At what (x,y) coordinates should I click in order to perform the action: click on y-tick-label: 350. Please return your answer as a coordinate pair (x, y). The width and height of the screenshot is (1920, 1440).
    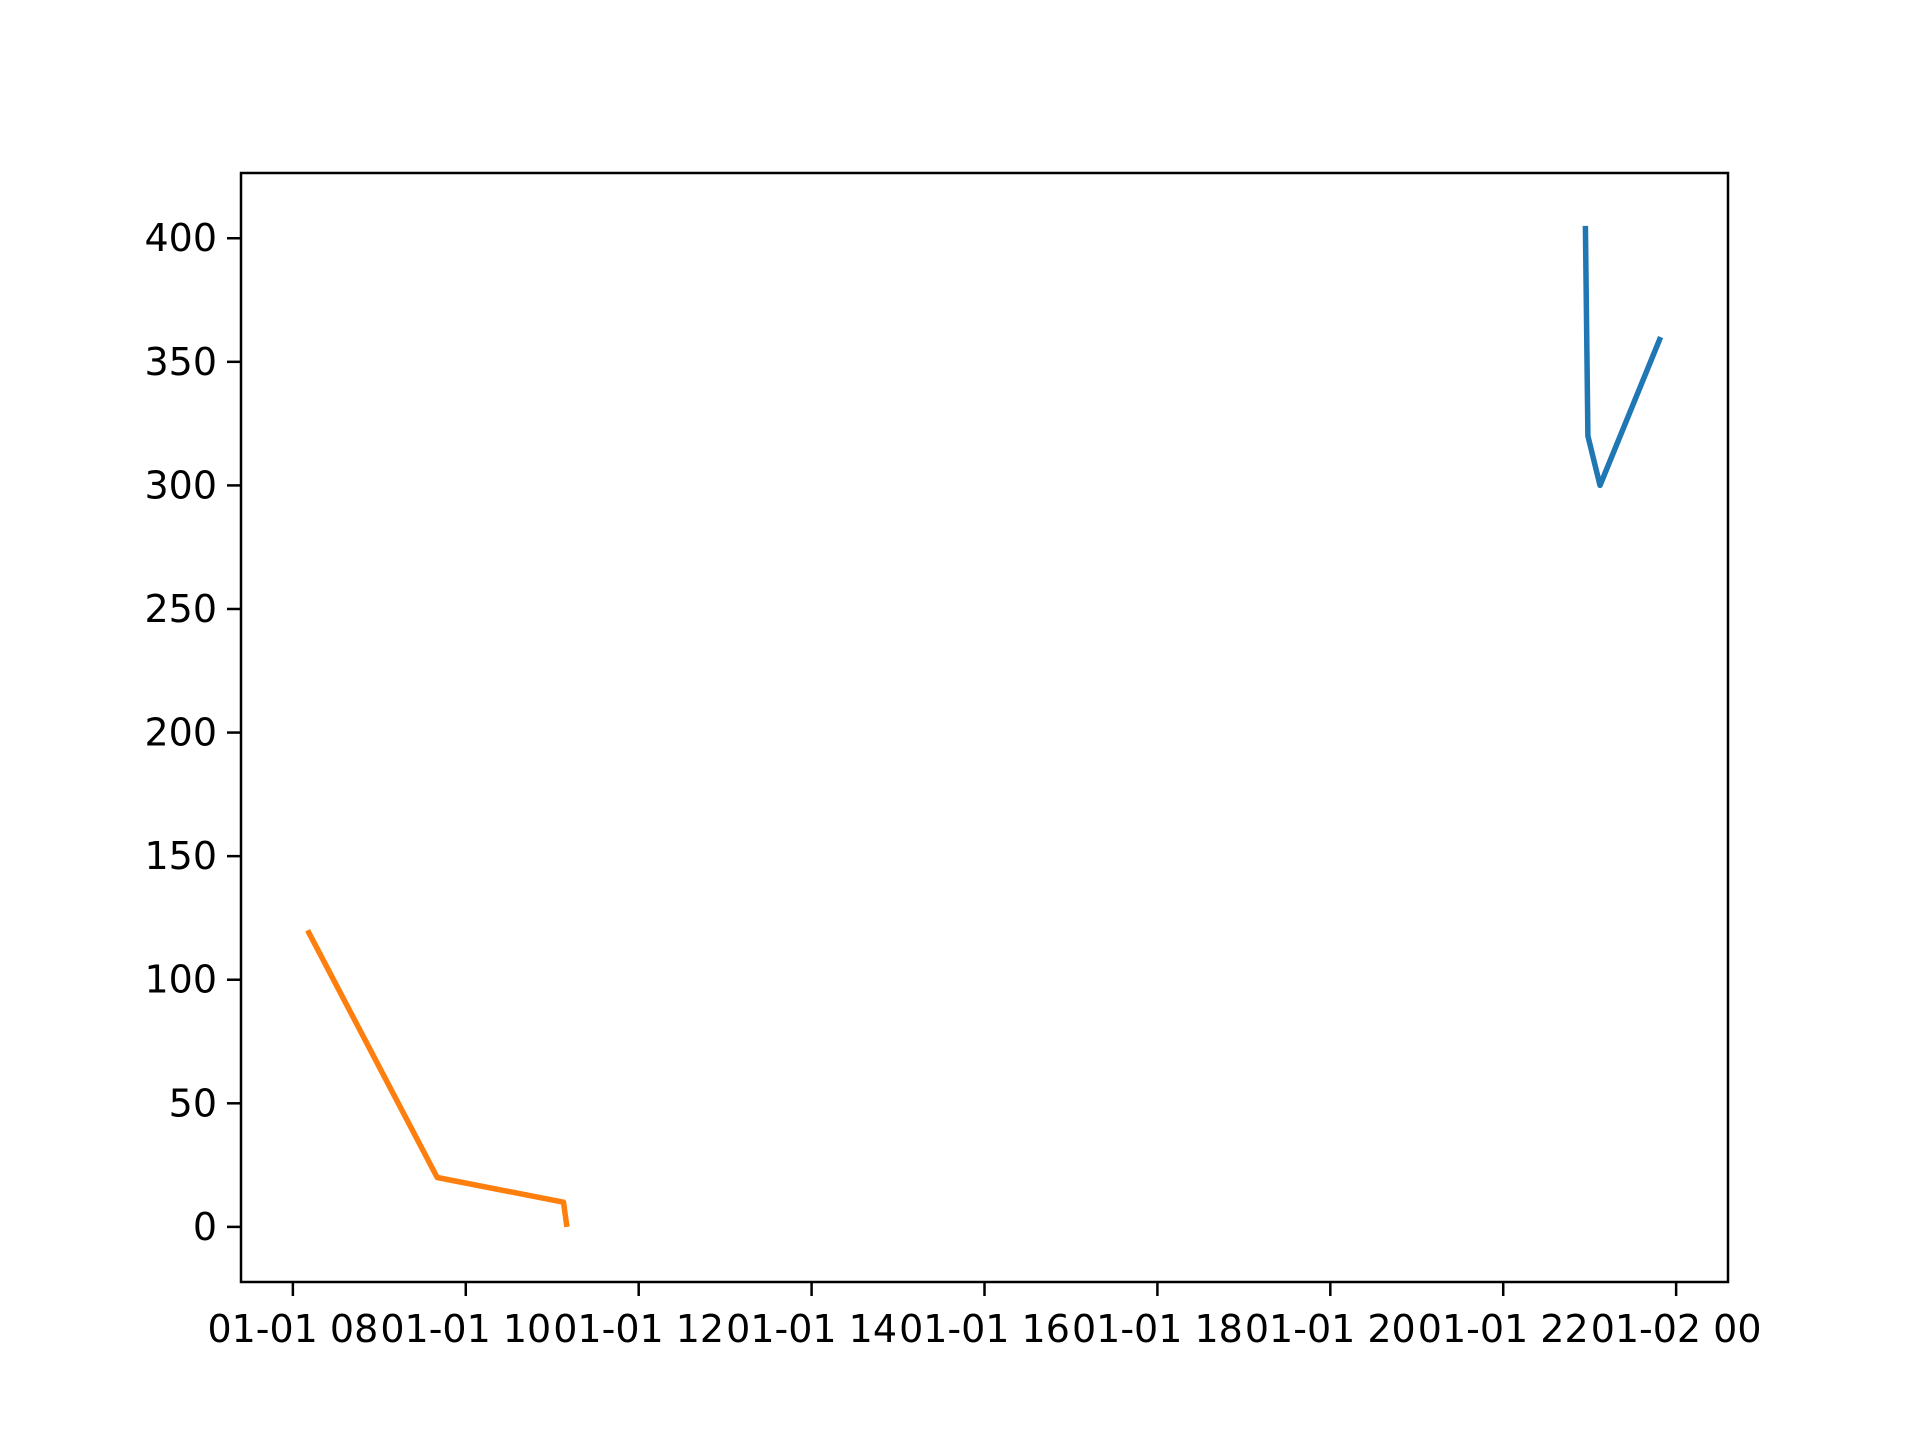
    Looking at the image, I should click on (180, 362).